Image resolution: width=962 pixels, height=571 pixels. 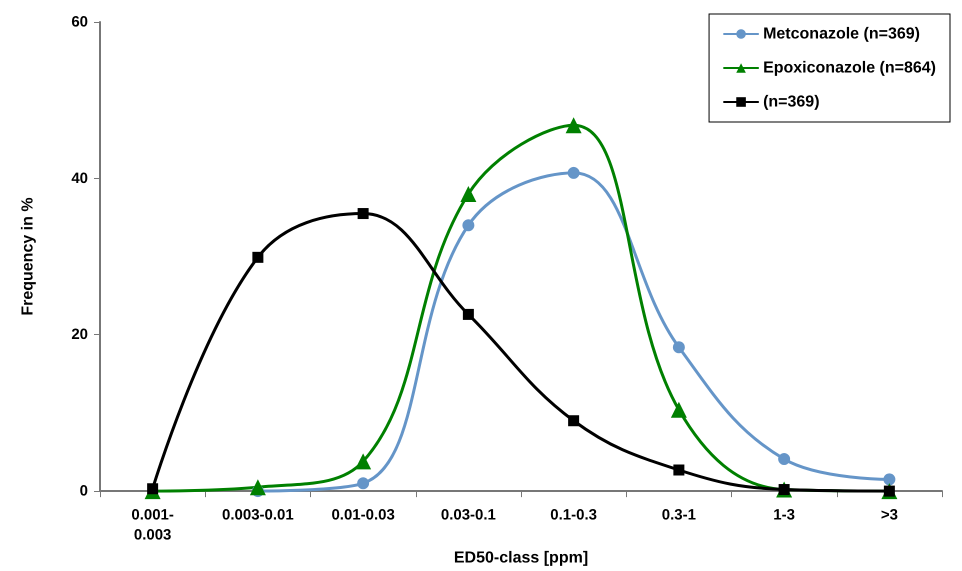 What do you see at coordinates (84, 491) in the screenshot?
I see `y-tick-label: 0` at bounding box center [84, 491].